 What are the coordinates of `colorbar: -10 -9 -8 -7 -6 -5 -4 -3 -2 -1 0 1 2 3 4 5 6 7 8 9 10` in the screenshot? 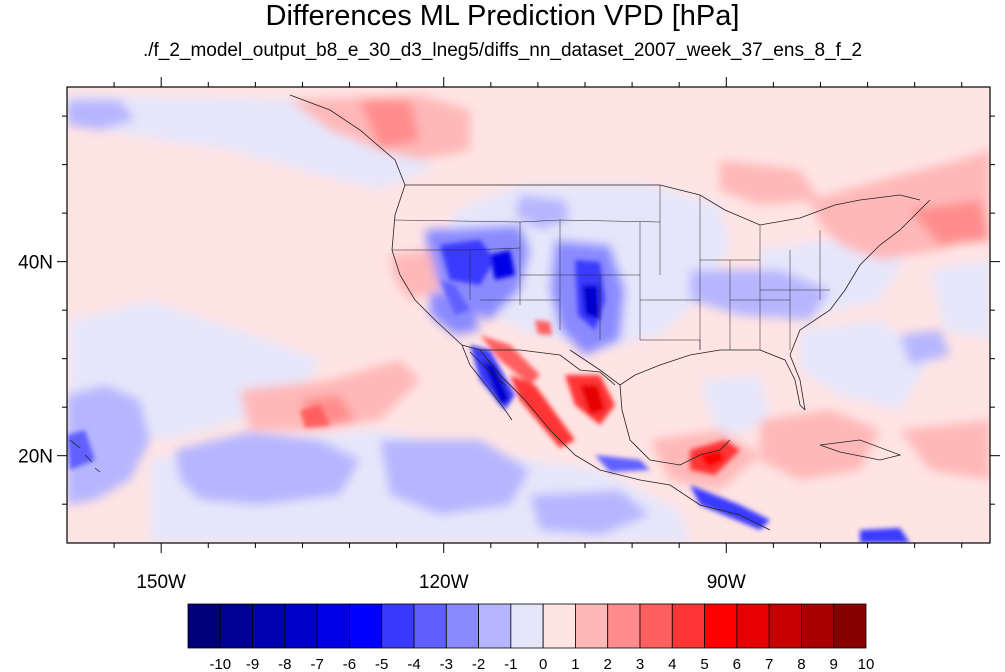 It's located at (531, 637).